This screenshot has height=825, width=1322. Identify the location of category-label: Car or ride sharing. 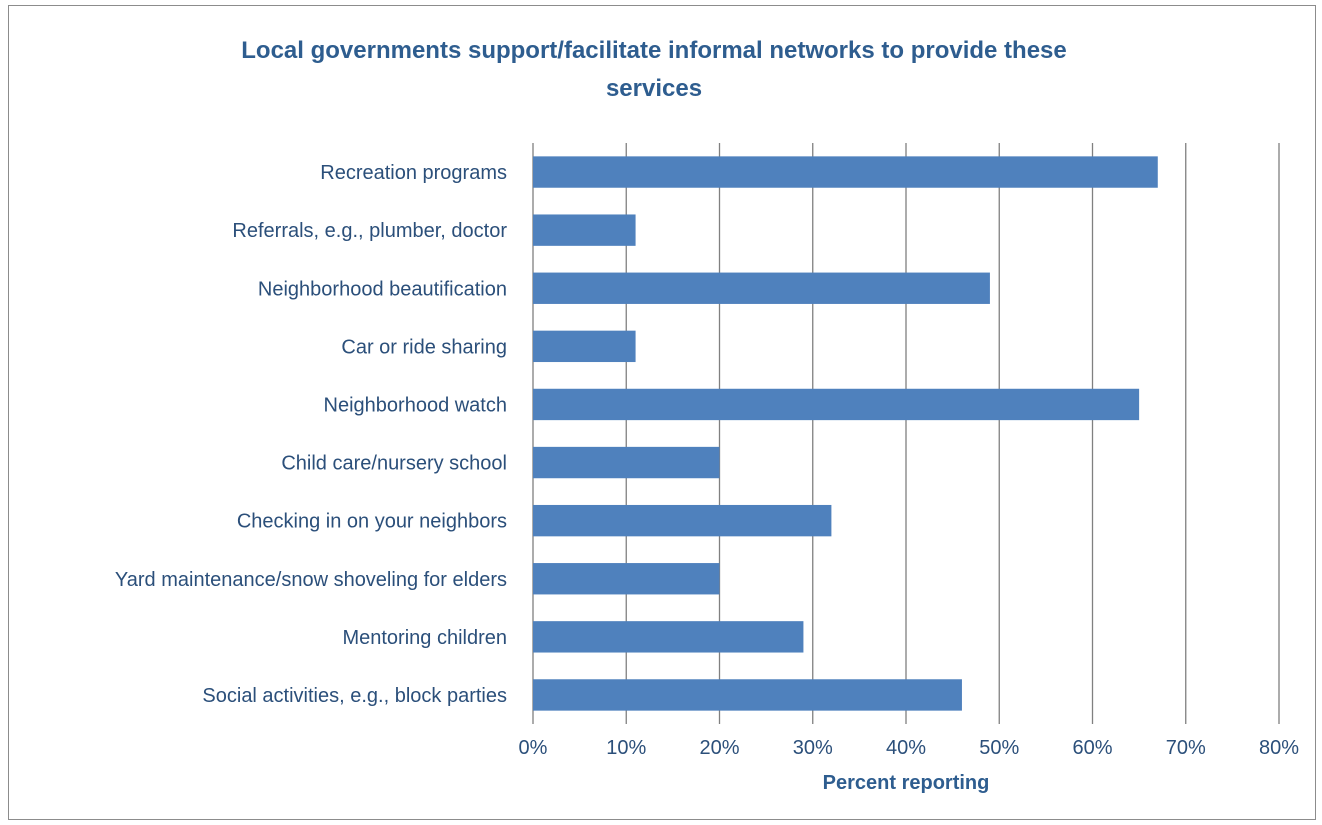
(424, 347).